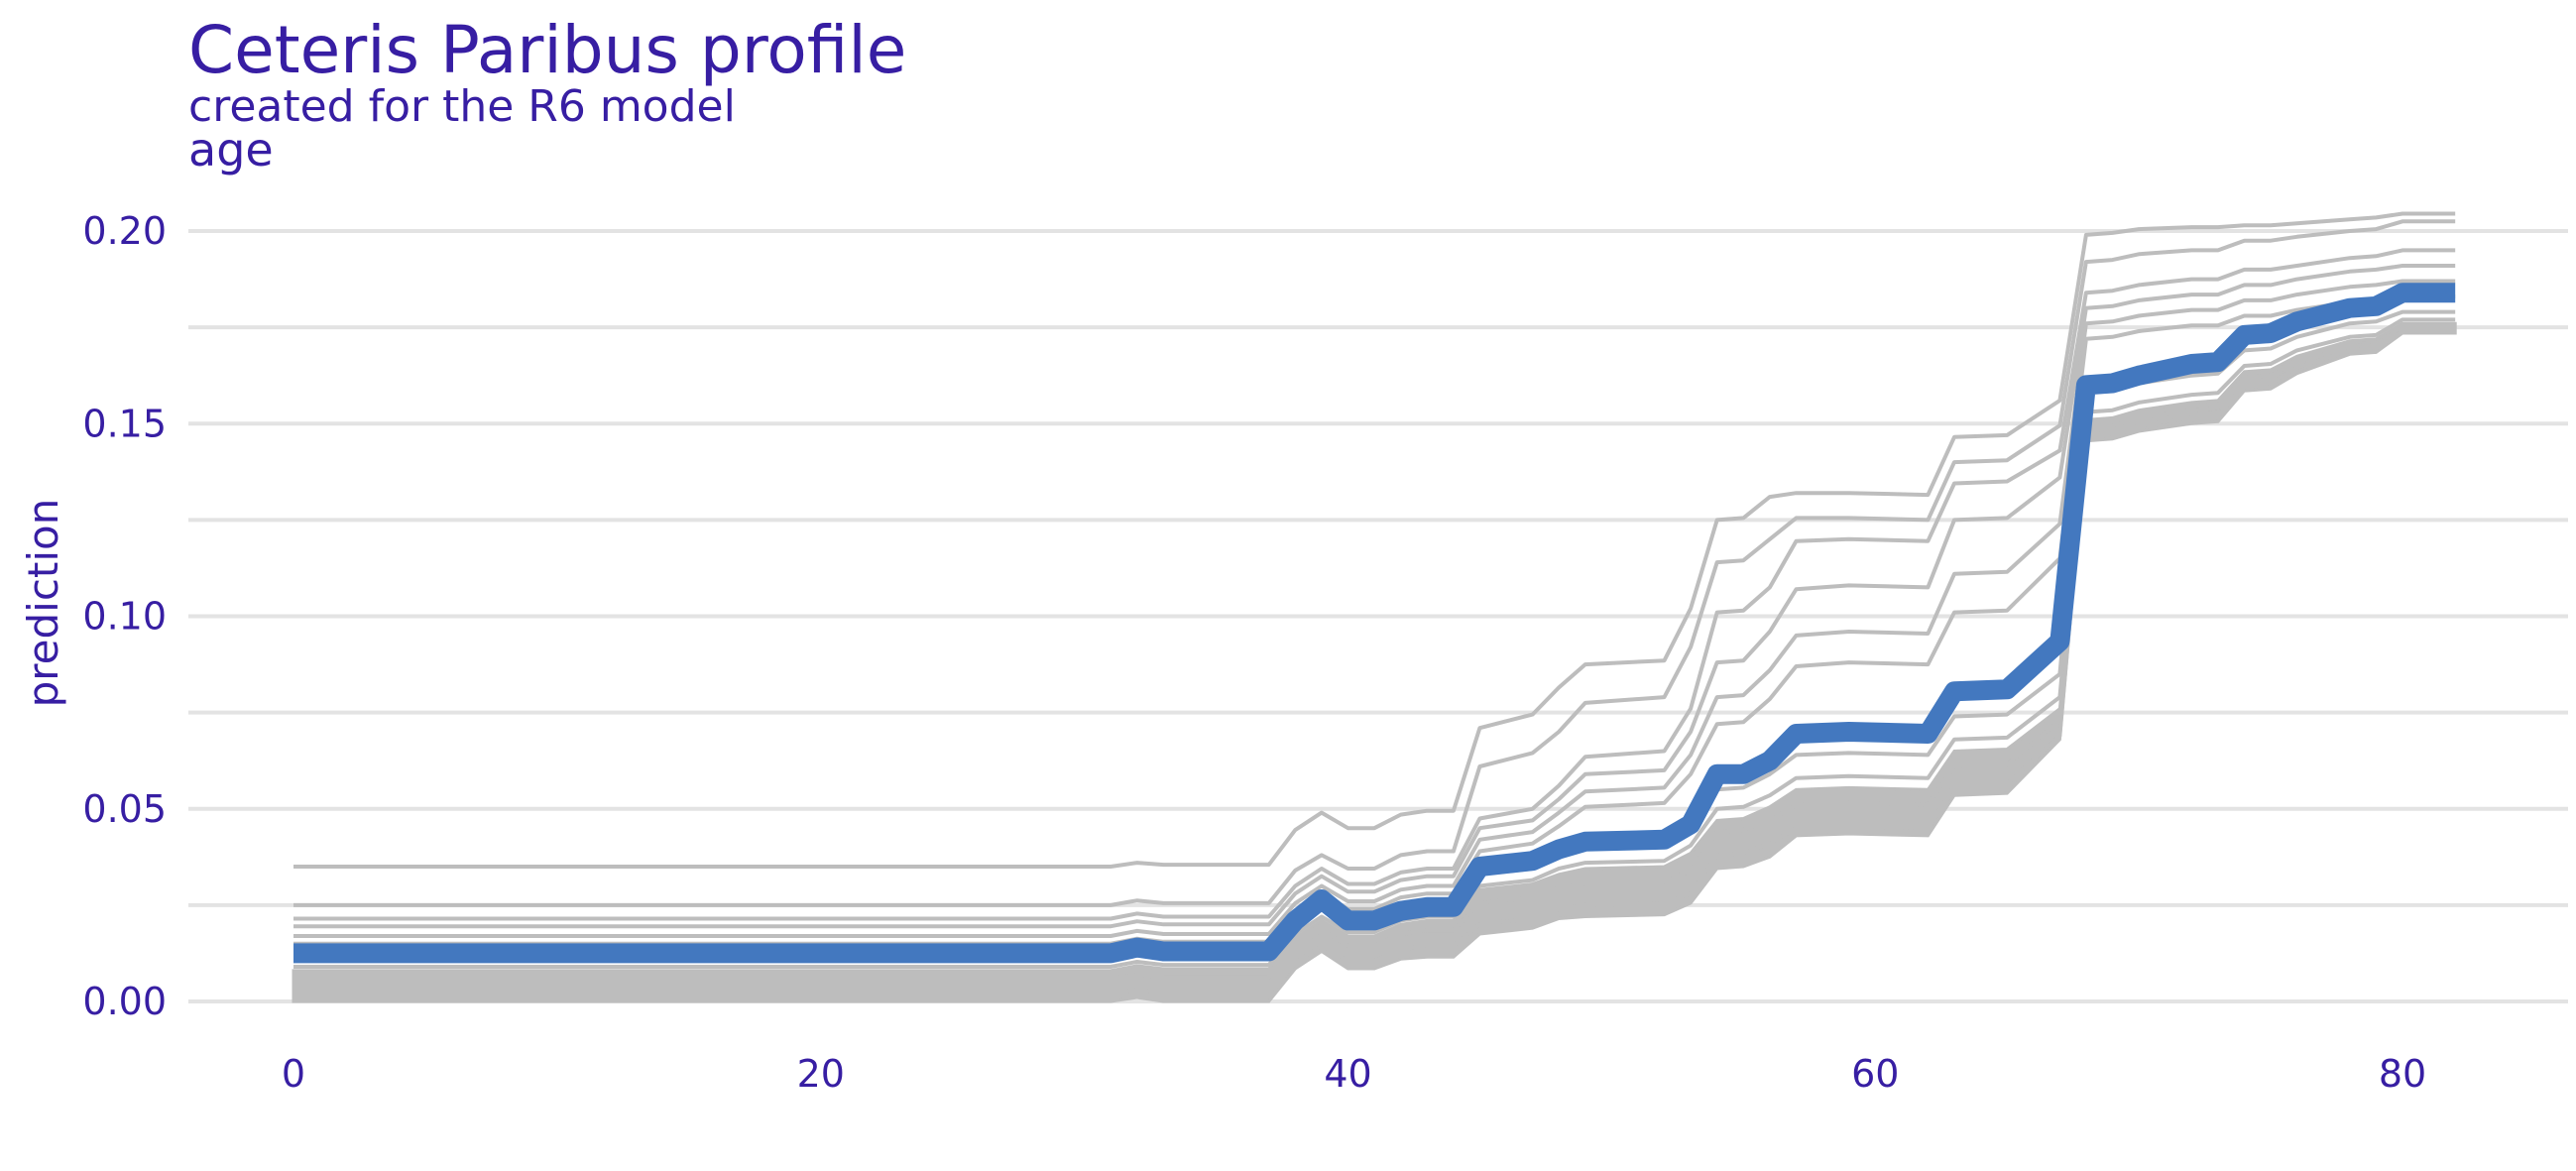 The image size is (2576, 1171). I want to click on y-axis-ticks: 0.00 0.05 0.10 0.15 0.20, so click(124, 616).